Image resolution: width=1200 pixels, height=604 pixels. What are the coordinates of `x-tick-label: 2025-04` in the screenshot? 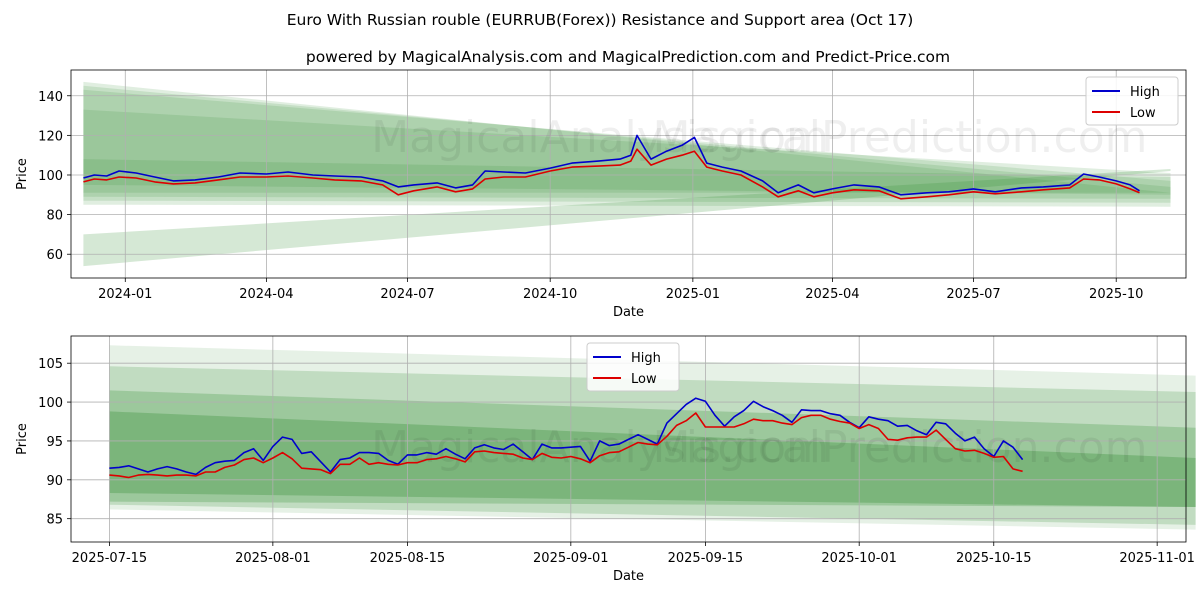 It's located at (832, 294).